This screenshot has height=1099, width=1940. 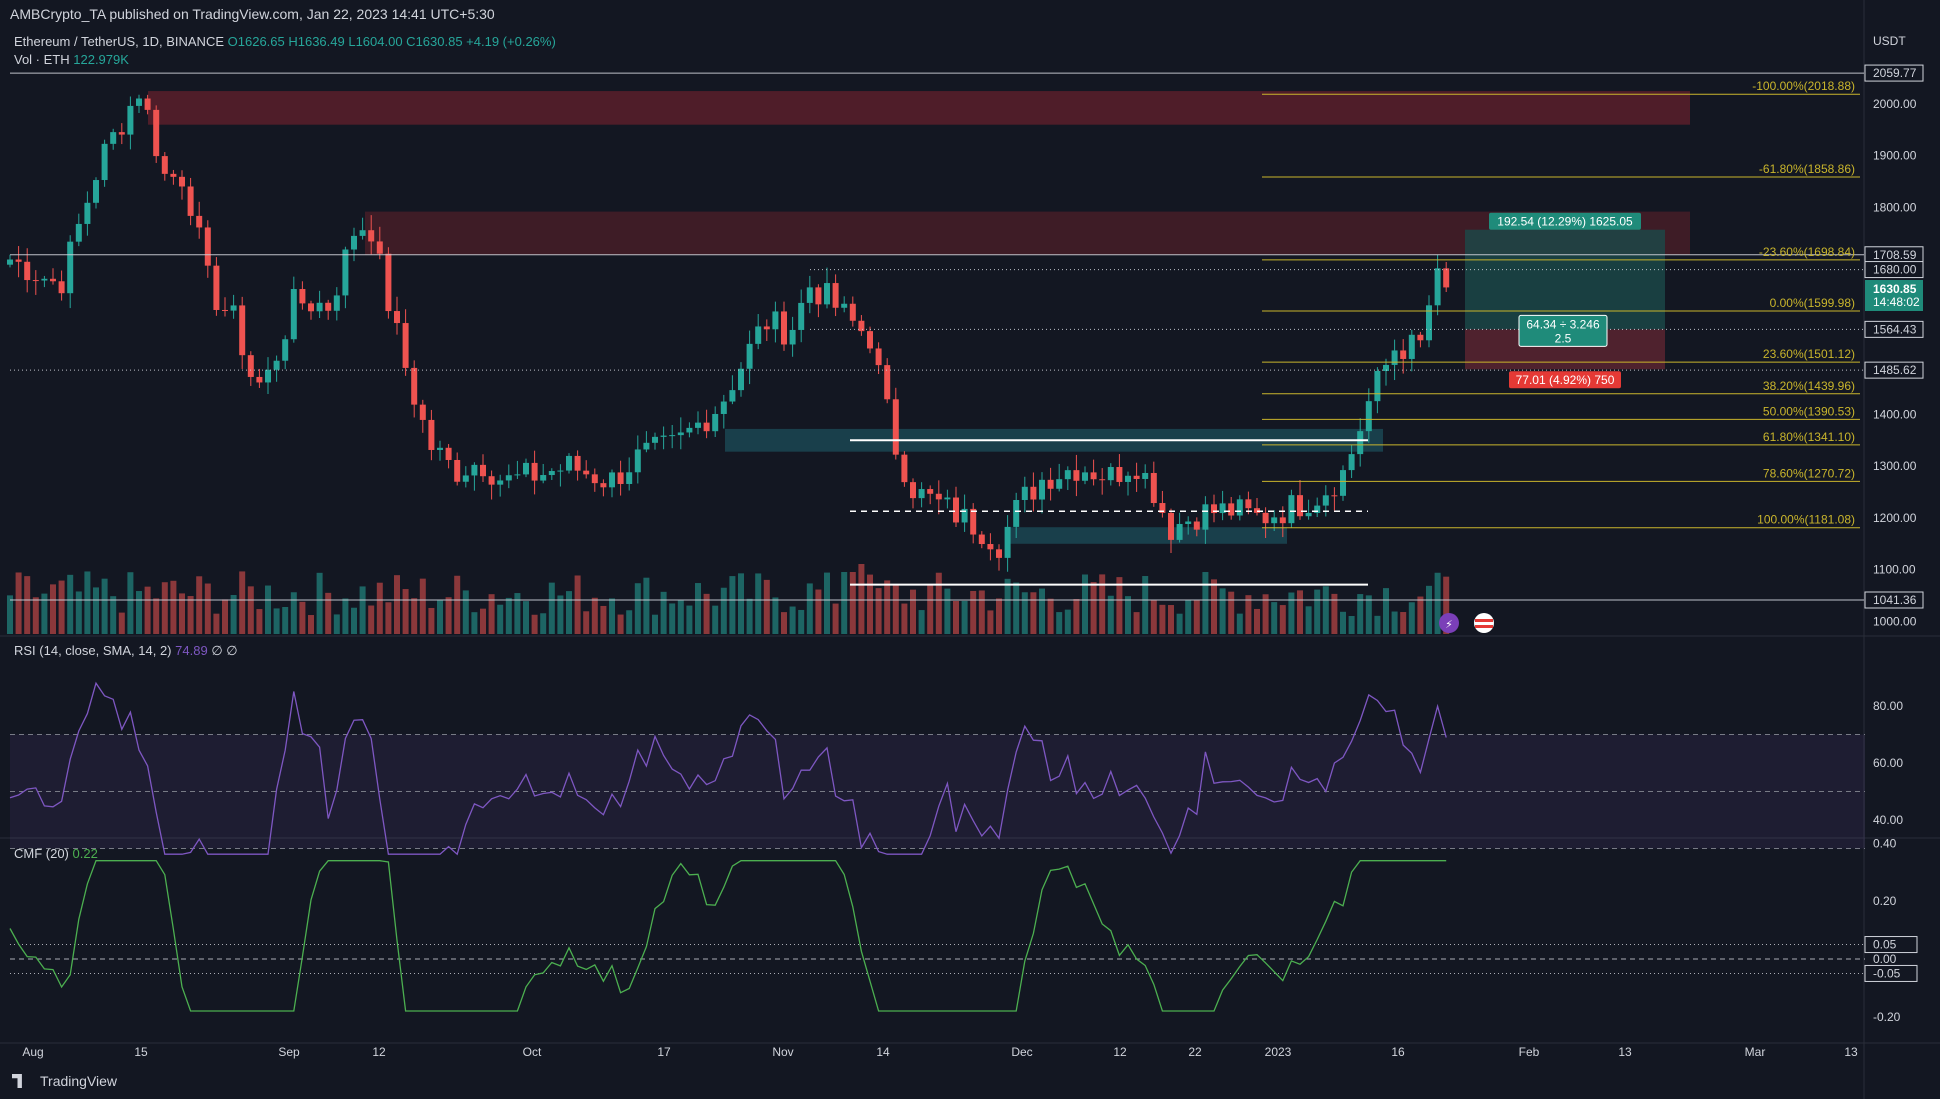 I want to click on time-tick-label: 13, so click(x=1851, y=1052).